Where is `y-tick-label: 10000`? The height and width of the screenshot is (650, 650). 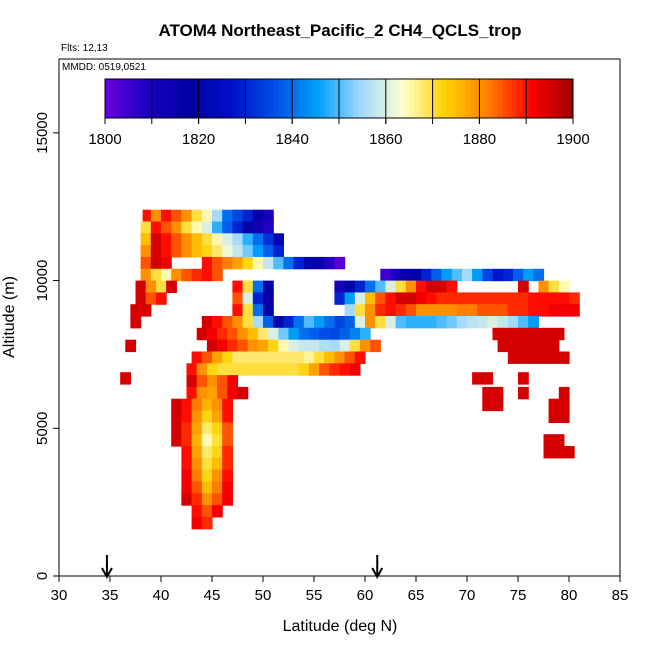
y-tick-label: 10000 is located at coordinates (42, 281).